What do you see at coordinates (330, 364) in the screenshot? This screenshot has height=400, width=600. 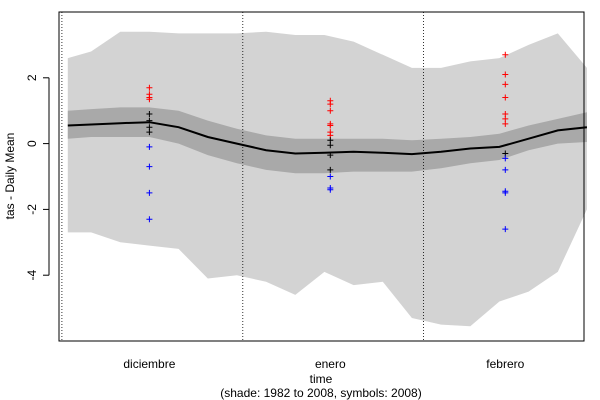 I see `x-tick-label-1: enero` at bounding box center [330, 364].